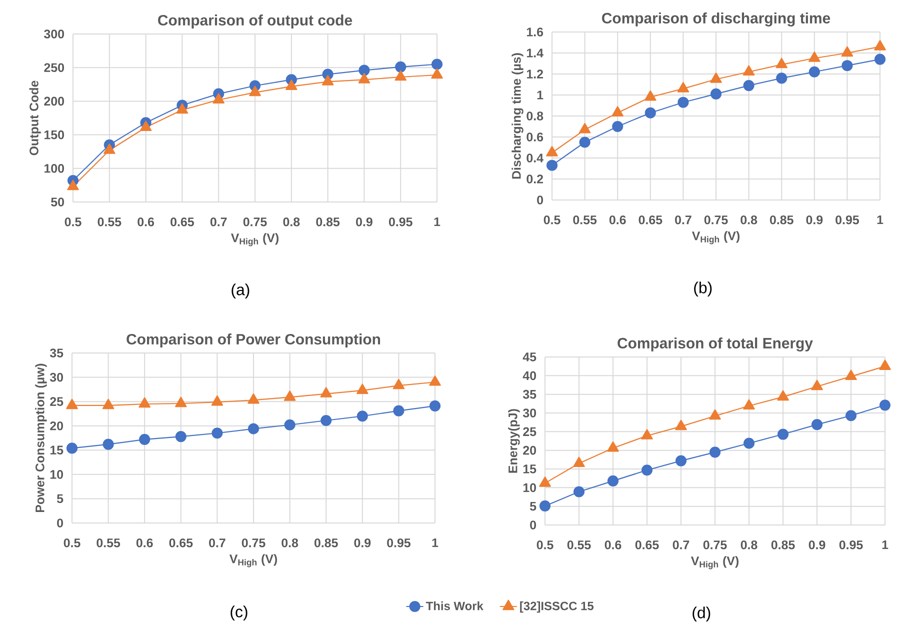 This screenshot has height=632, width=897. I want to click on y-tick-label: 0.2, so click(534, 179).